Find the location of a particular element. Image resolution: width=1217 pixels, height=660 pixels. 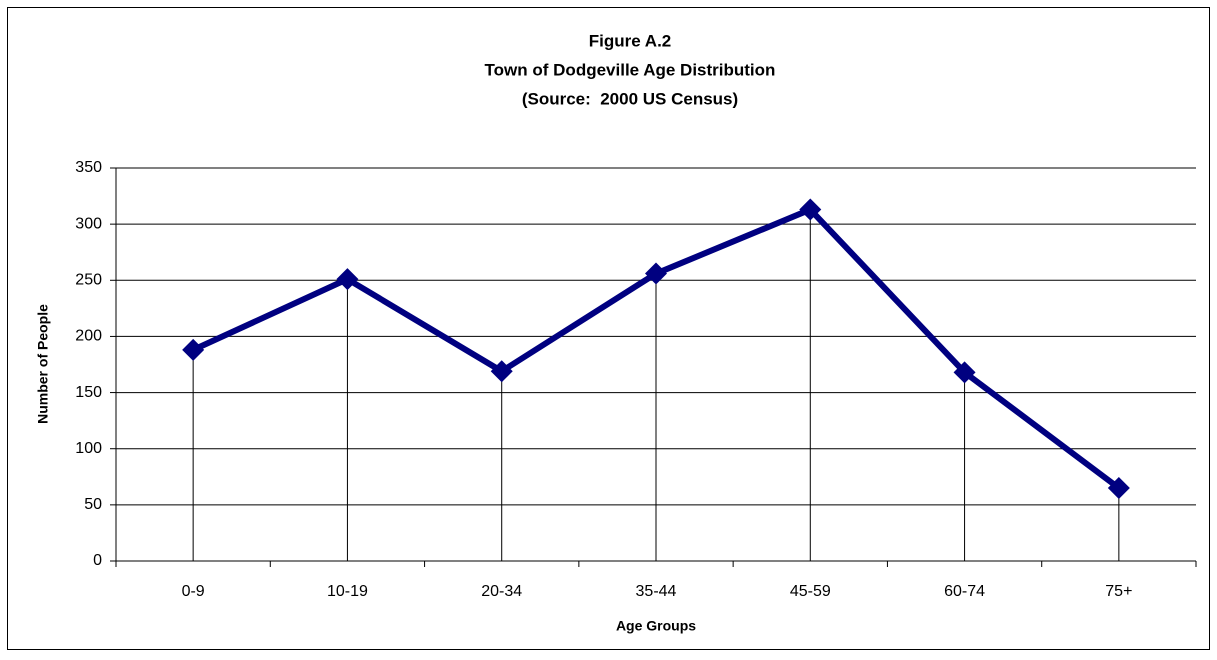

x-axis-title: Age Groups is located at coordinates (656, 626).